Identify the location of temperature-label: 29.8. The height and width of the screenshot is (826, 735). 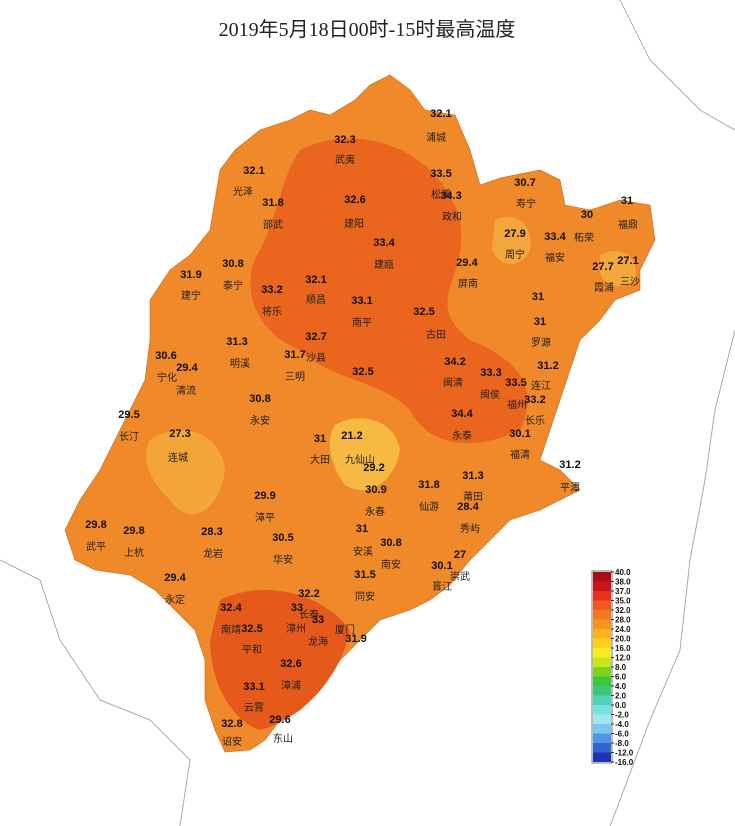
(95, 525).